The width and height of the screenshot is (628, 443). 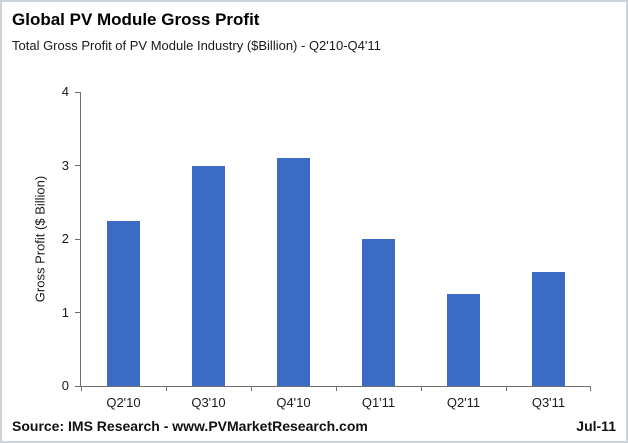 What do you see at coordinates (596, 426) in the screenshot?
I see `report-date: Jul-11` at bounding box center [596, 426].